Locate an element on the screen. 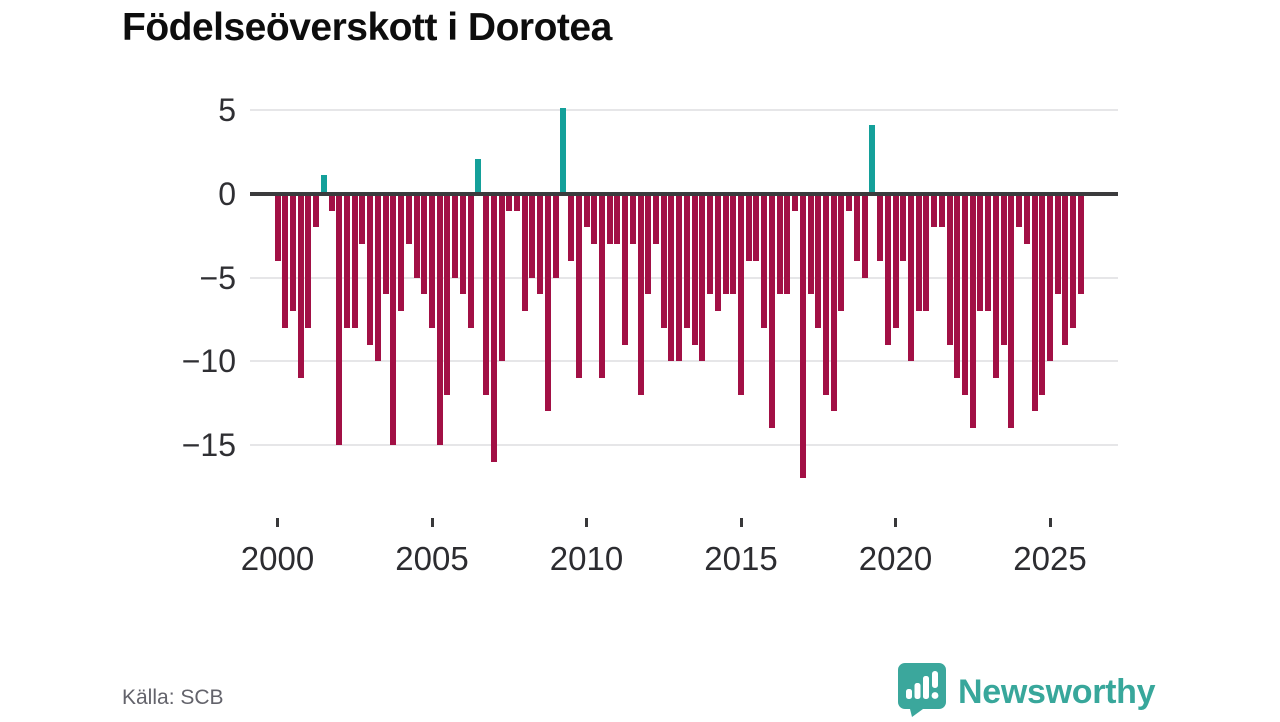 This screenshot has width=1280, height=722. bar-2006-q4 is located at coordinates (486, 295).